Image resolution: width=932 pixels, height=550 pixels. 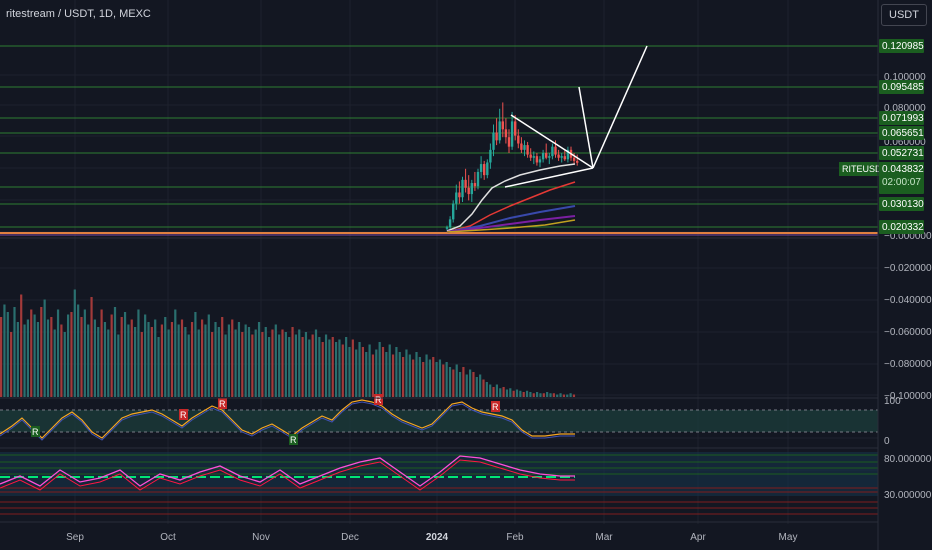 I want to click on time-axis-tick: Feb, so click(x=515, y=537).